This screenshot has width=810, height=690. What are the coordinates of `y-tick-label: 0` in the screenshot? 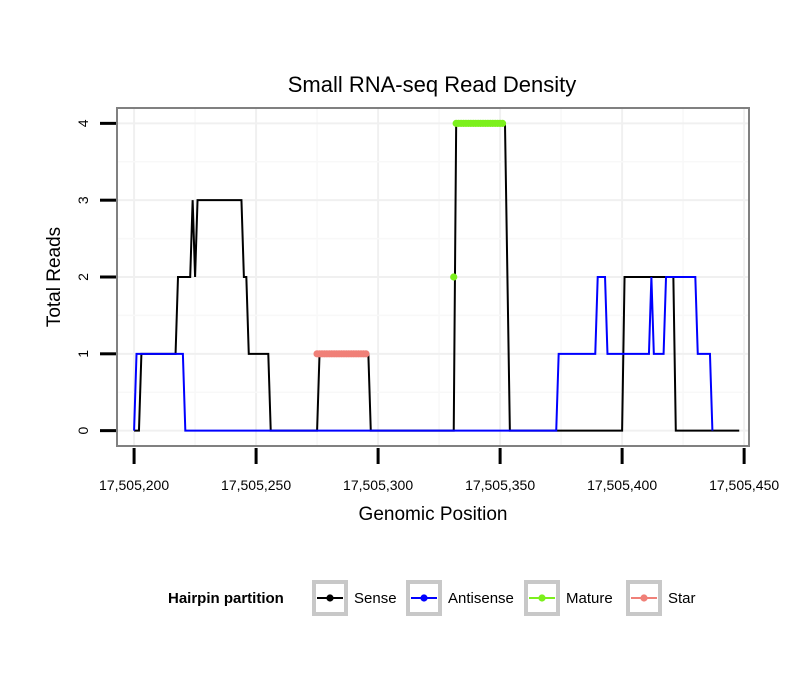 It's located at (83, 431).